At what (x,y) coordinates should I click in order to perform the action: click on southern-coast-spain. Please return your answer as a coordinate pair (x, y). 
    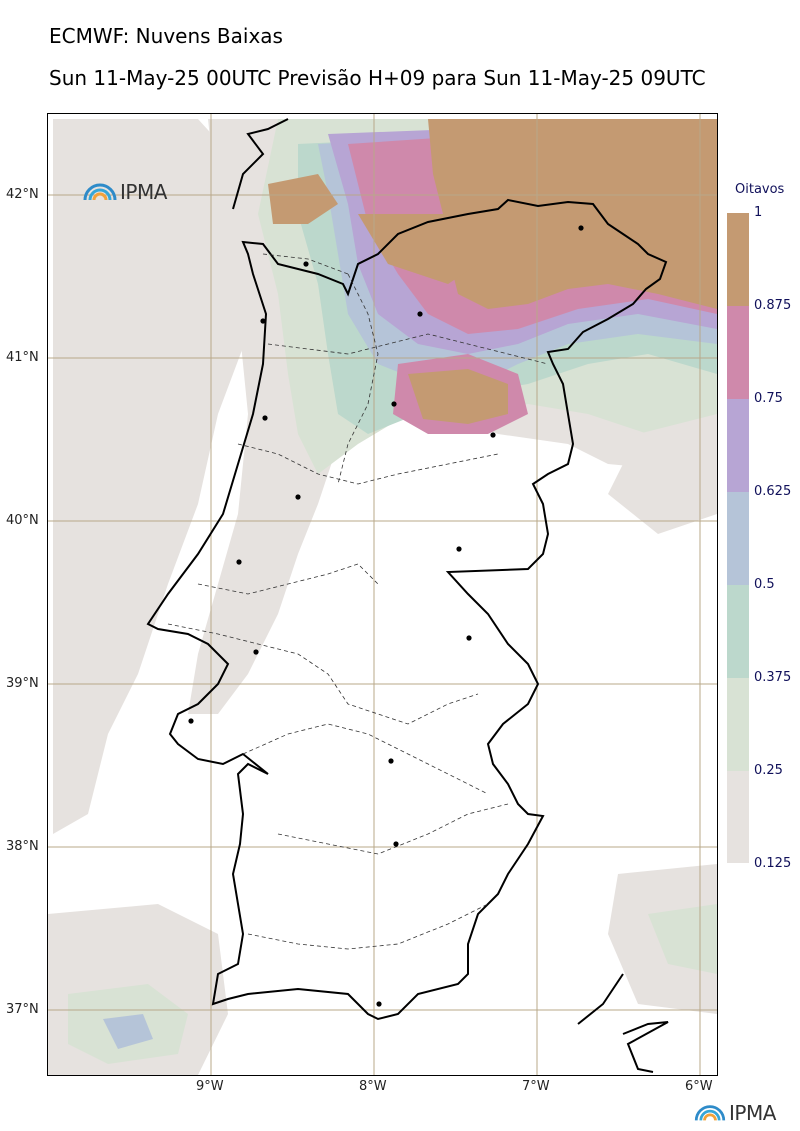
    Looking at the image, I should click on (600, 999).